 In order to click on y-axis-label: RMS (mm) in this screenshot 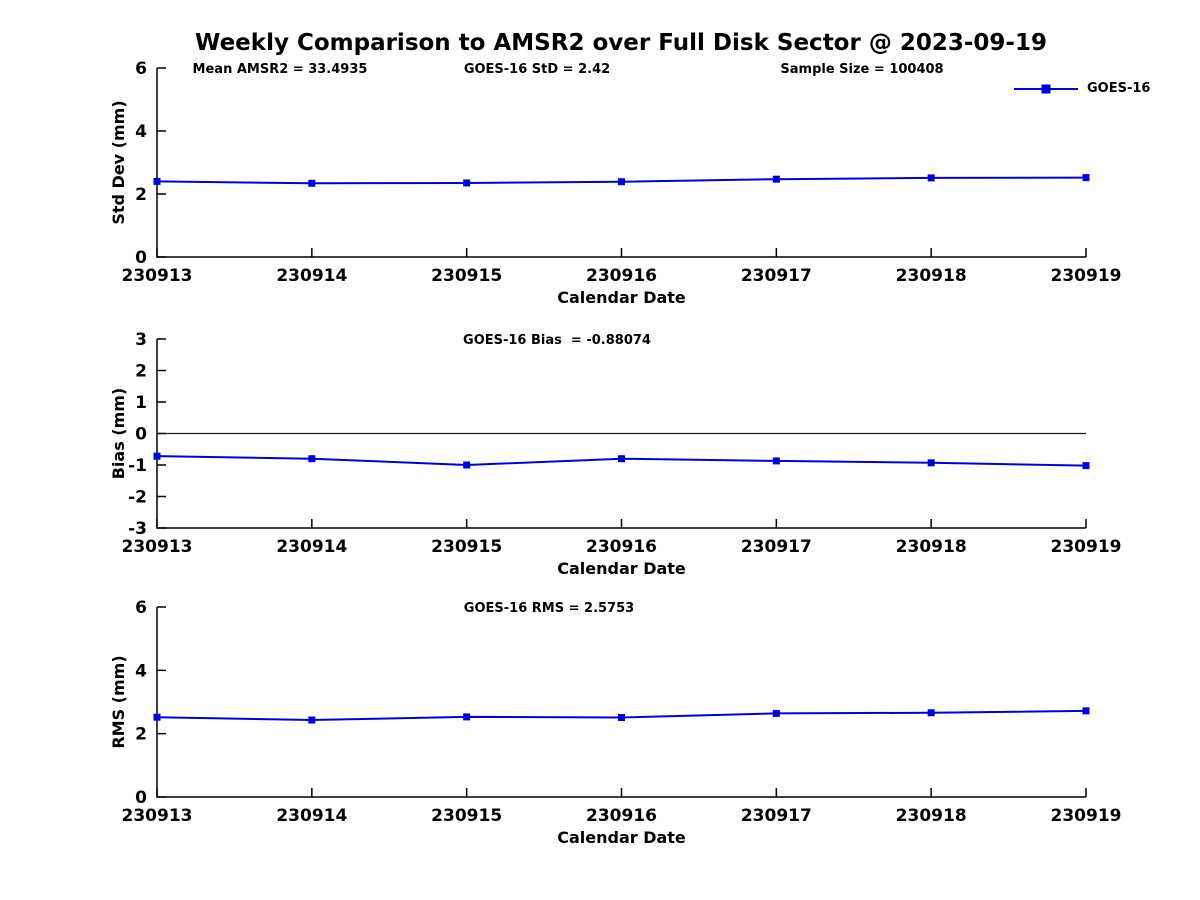, I will do `click(118, 701)`.